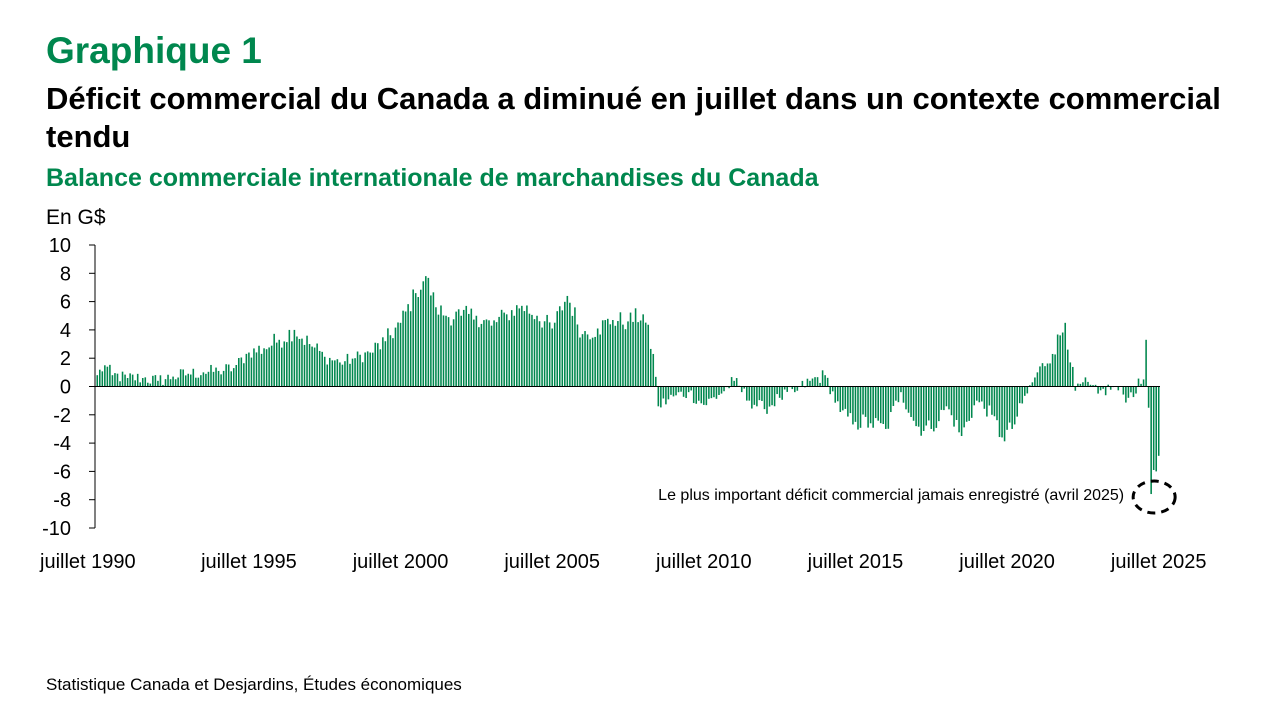  I want to click on x-tick-label: juillet 2015, so click(855, 562).